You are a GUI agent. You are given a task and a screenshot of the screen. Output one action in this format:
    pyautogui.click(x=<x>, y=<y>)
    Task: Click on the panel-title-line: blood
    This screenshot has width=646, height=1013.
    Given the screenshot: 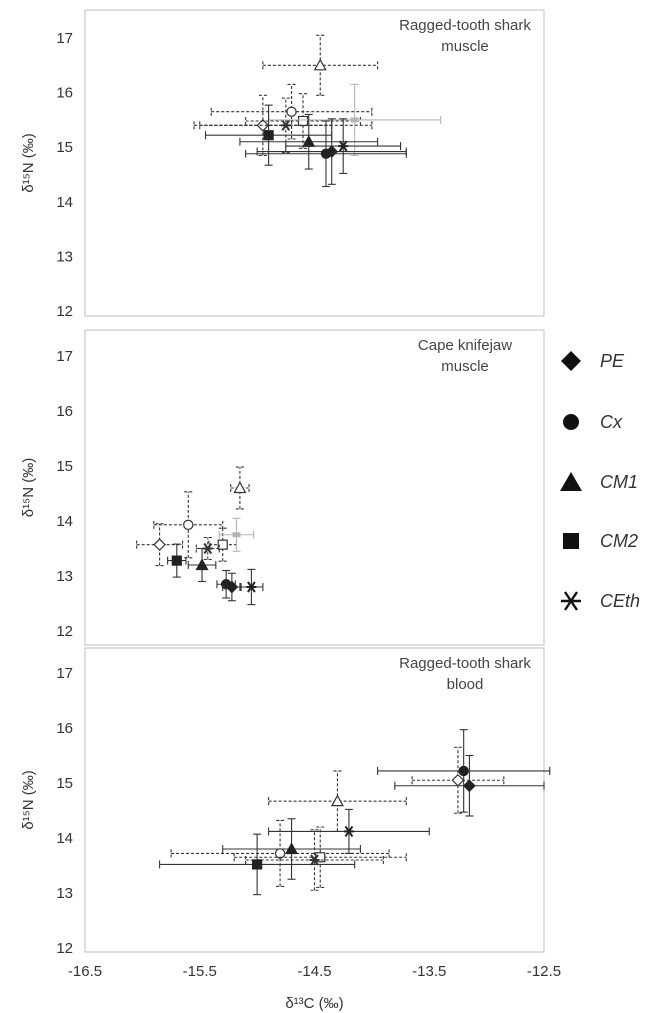 What is the action you would take?
    pyautogui.click(x=465, y=684)
    